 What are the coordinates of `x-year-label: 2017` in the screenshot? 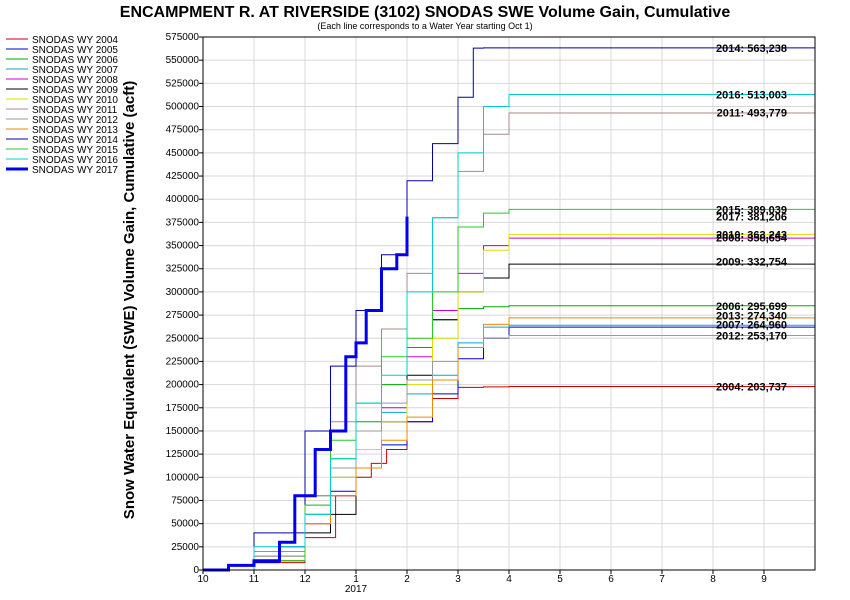 It's located at (356, 589).